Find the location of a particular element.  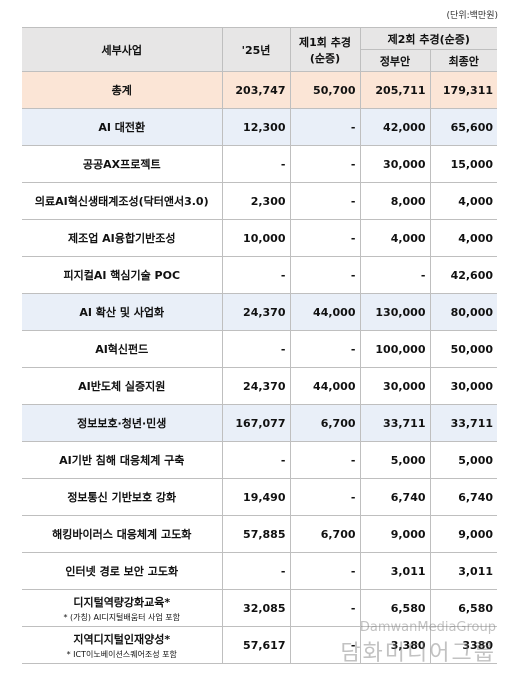

value-cell: 2,300 is located at coordinates (256, 201).